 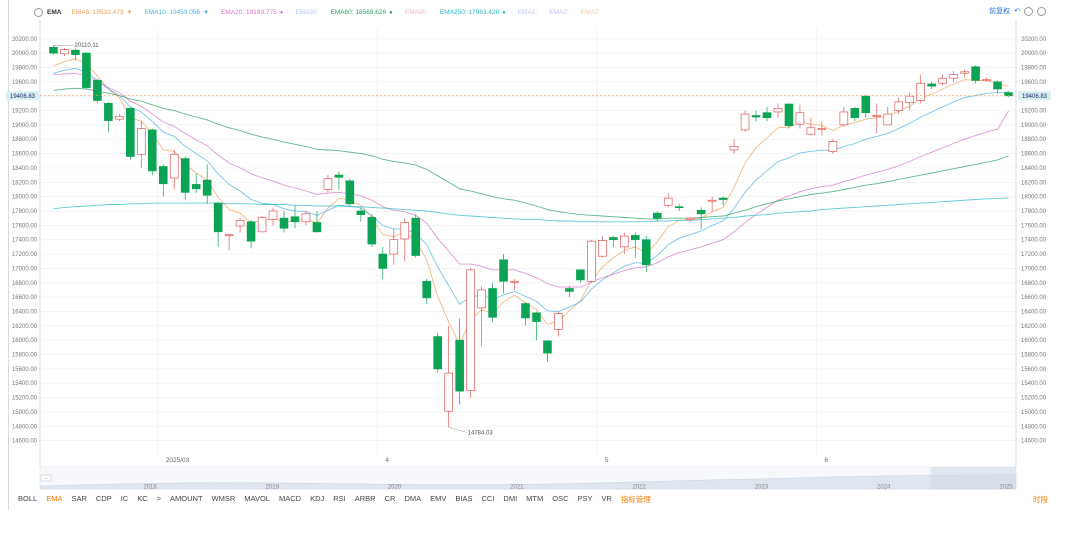 I want to click on tab-cci: CCI, so click(x=488, y=498).